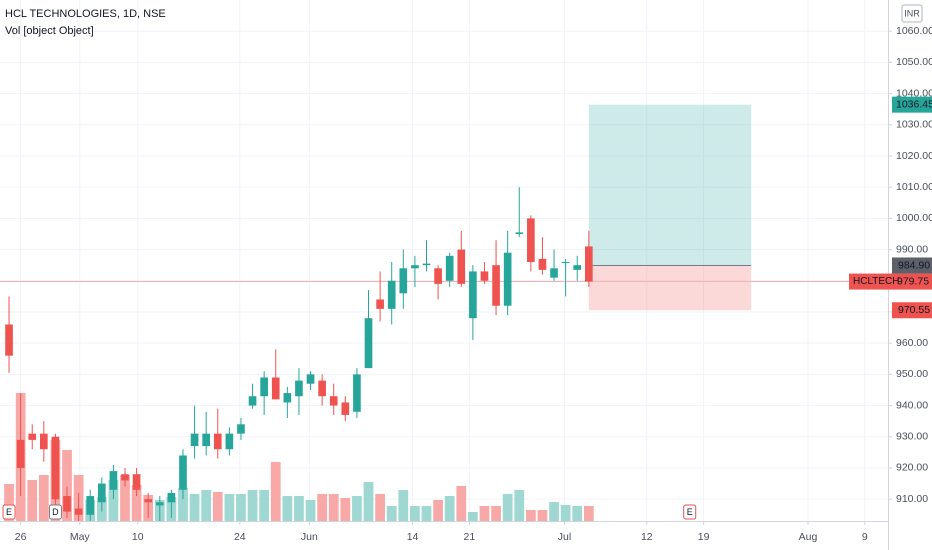 This screenshot has width=932, height=550. Describe the element at coordinates (80, 537) in the screenshot. I see `x-tick-label: May` at that location.